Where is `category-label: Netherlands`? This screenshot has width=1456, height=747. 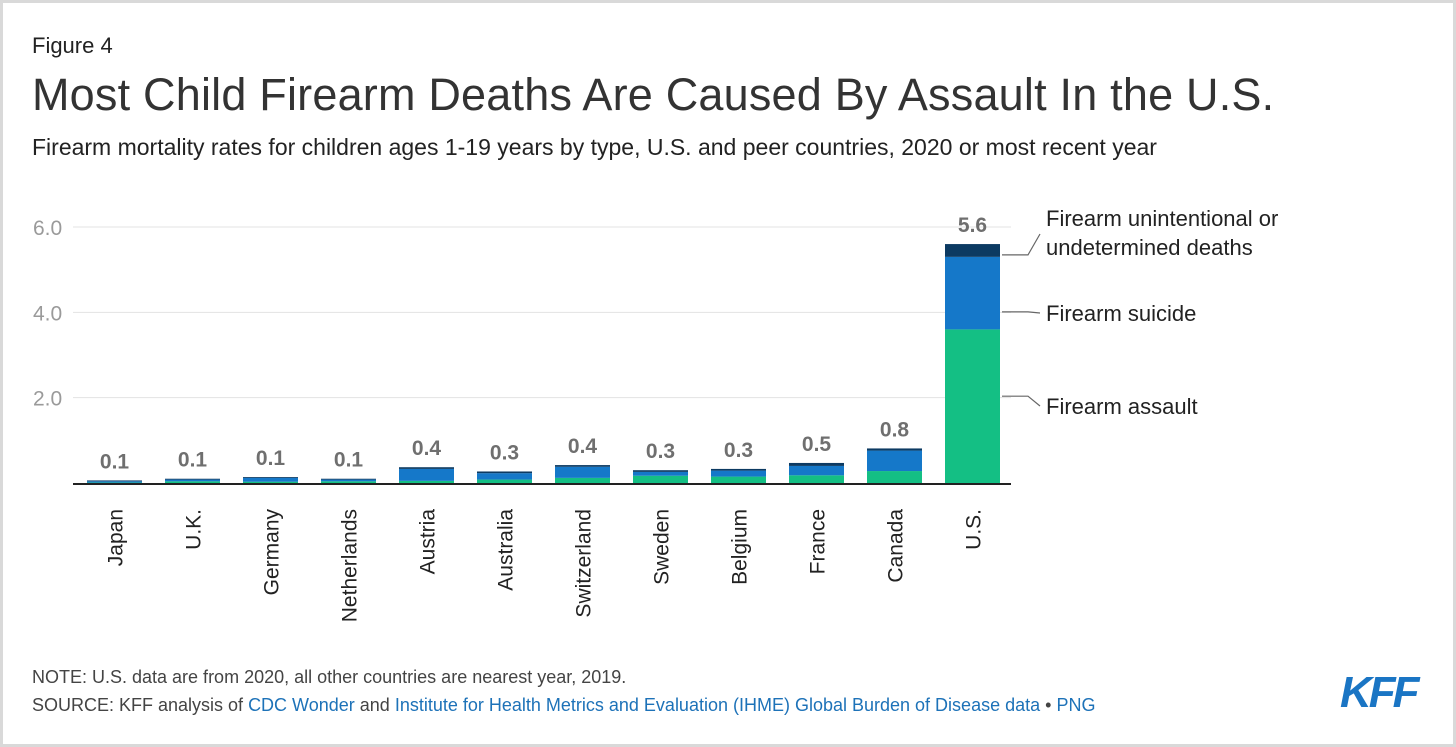
category-label: Netherlands is located at coordinates (350, 565).